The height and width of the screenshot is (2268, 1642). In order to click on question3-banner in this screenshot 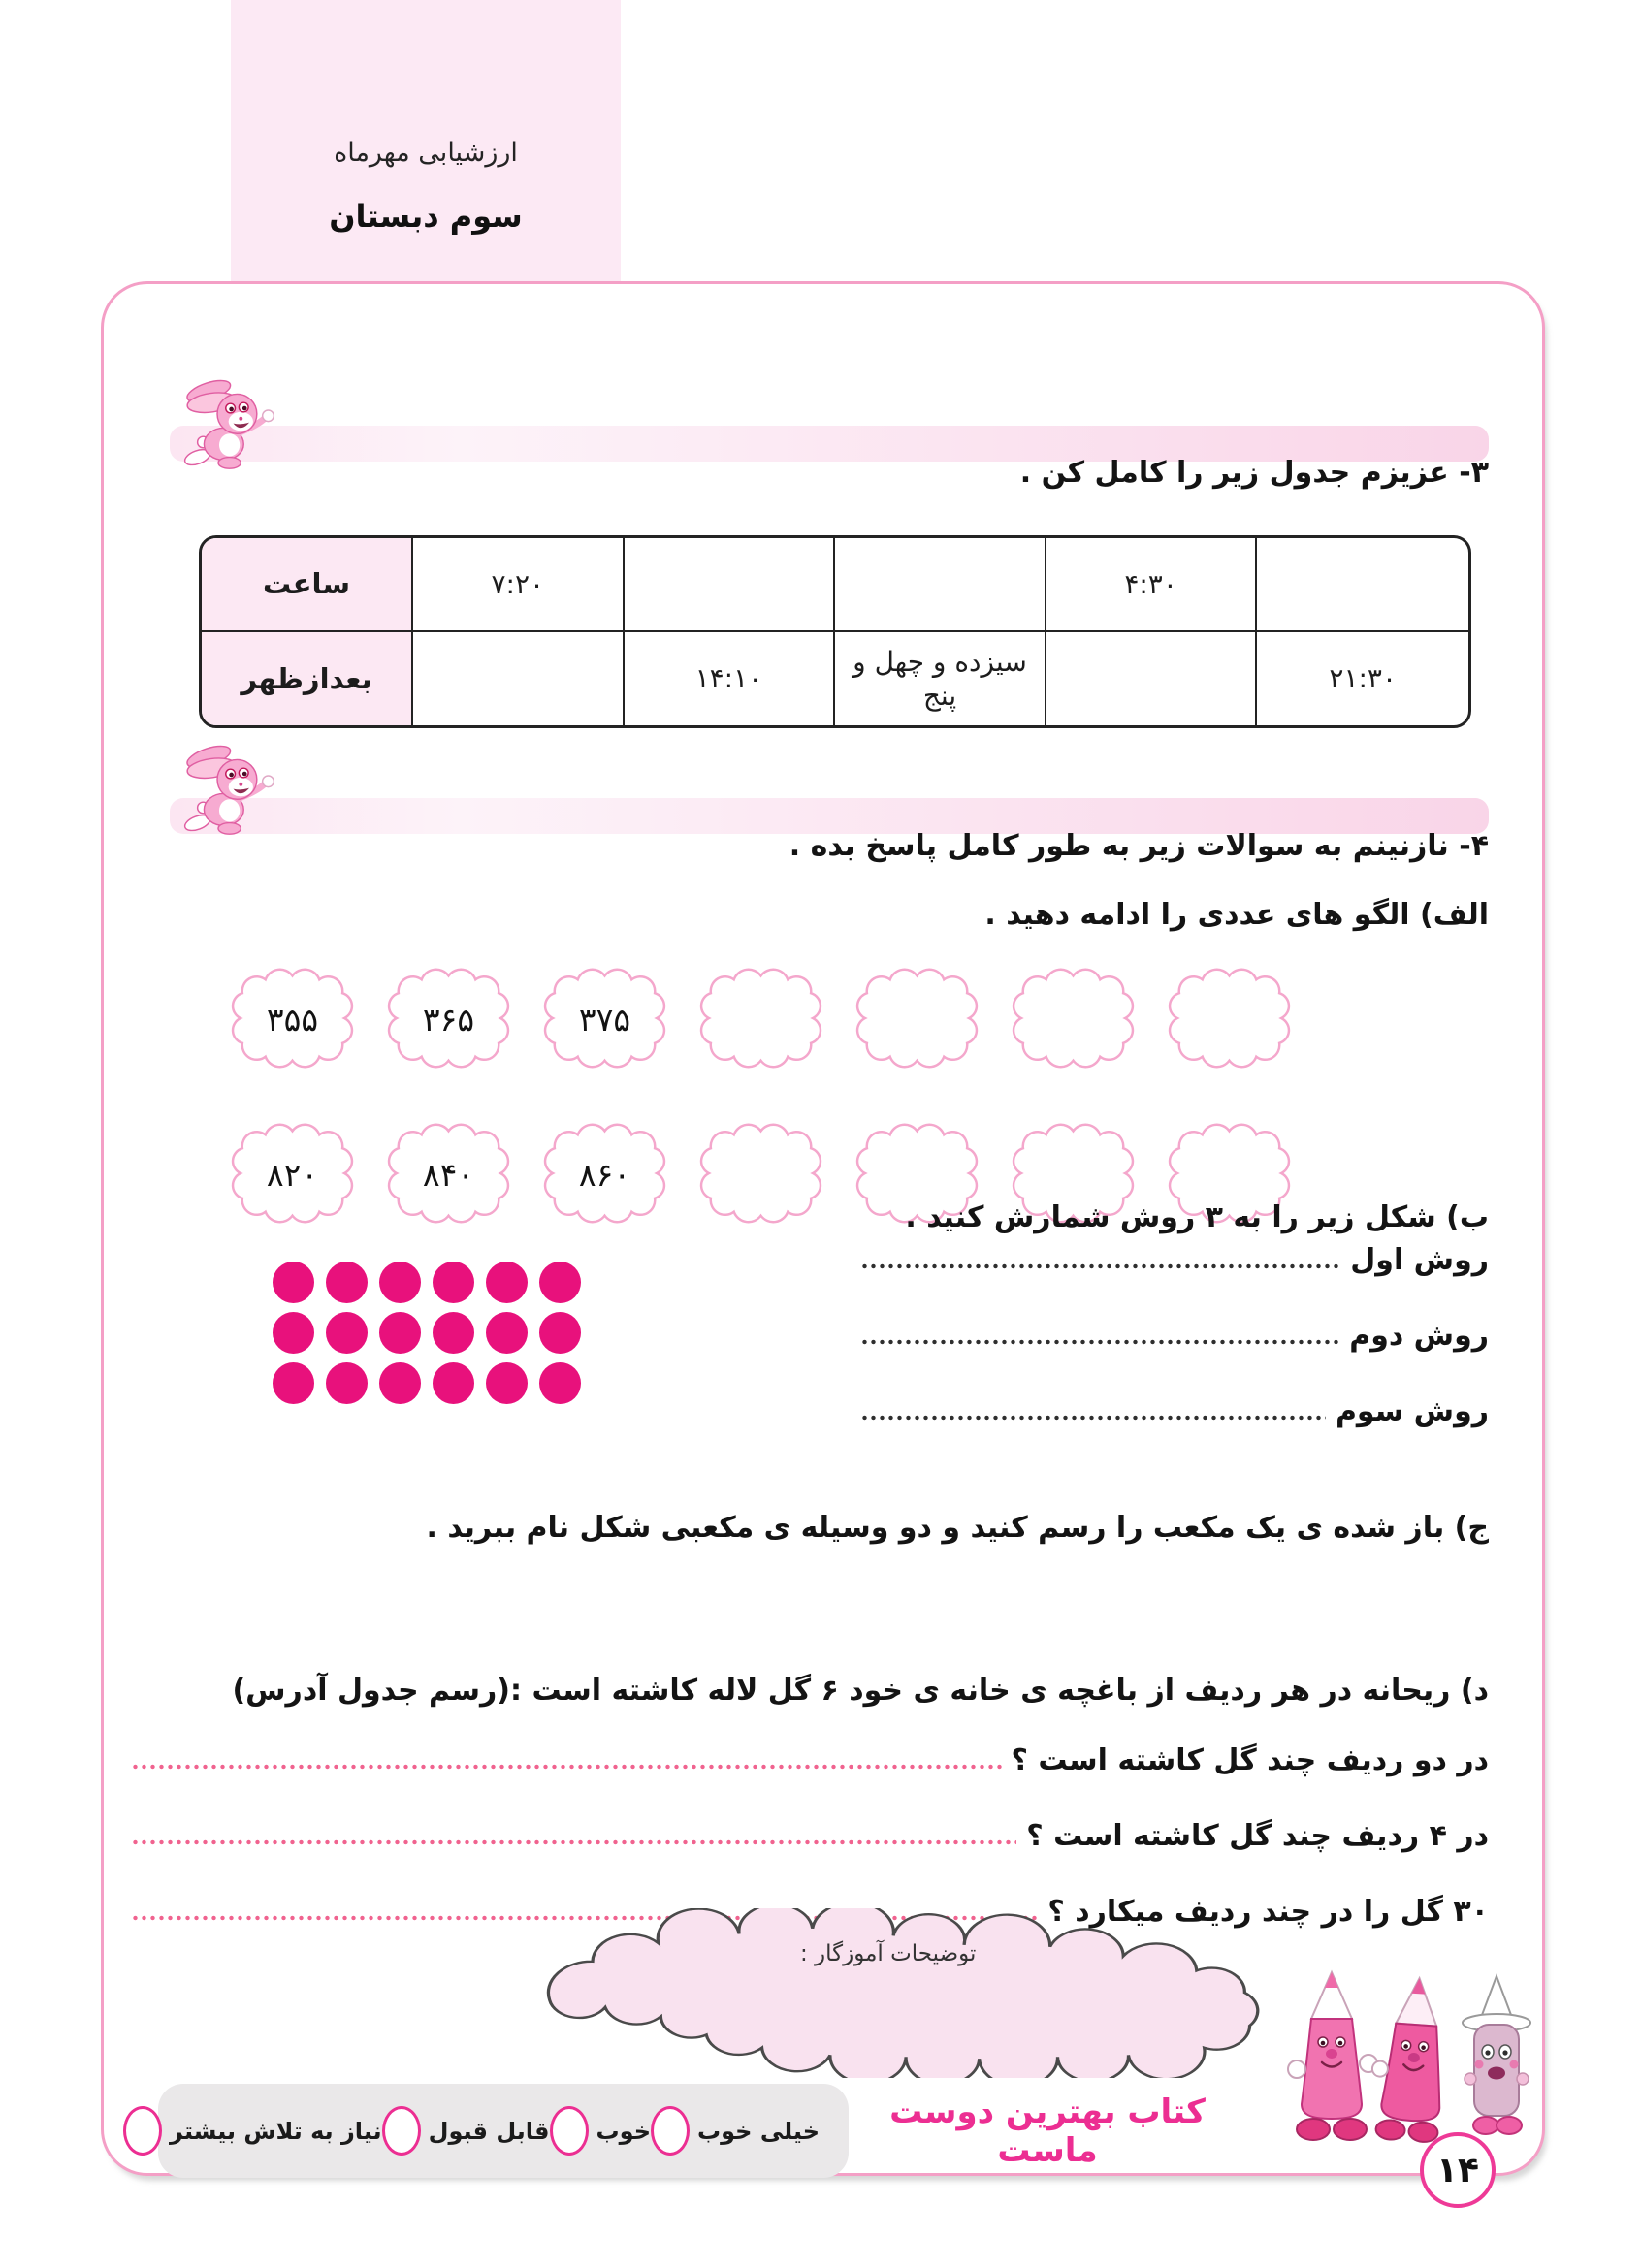, I will do `click(830, 444)`.